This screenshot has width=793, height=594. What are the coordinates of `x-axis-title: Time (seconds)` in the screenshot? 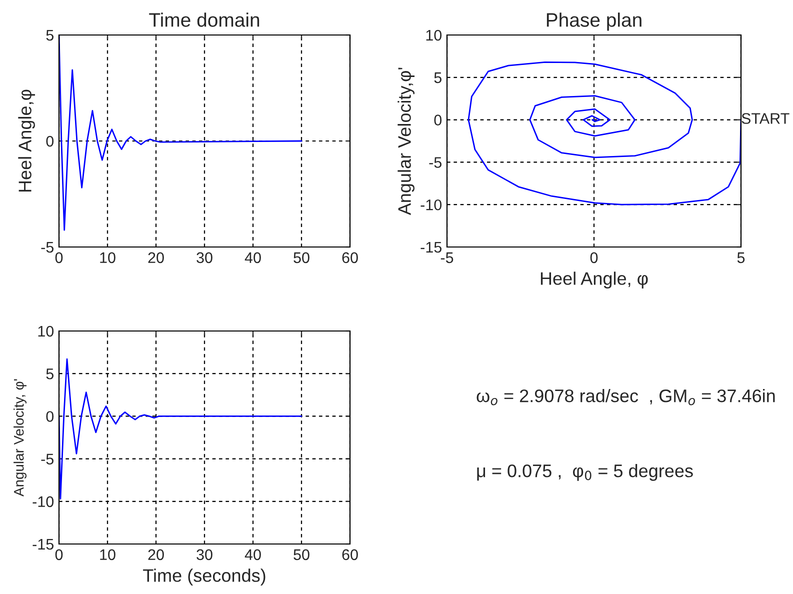 It's located at (204, 577).